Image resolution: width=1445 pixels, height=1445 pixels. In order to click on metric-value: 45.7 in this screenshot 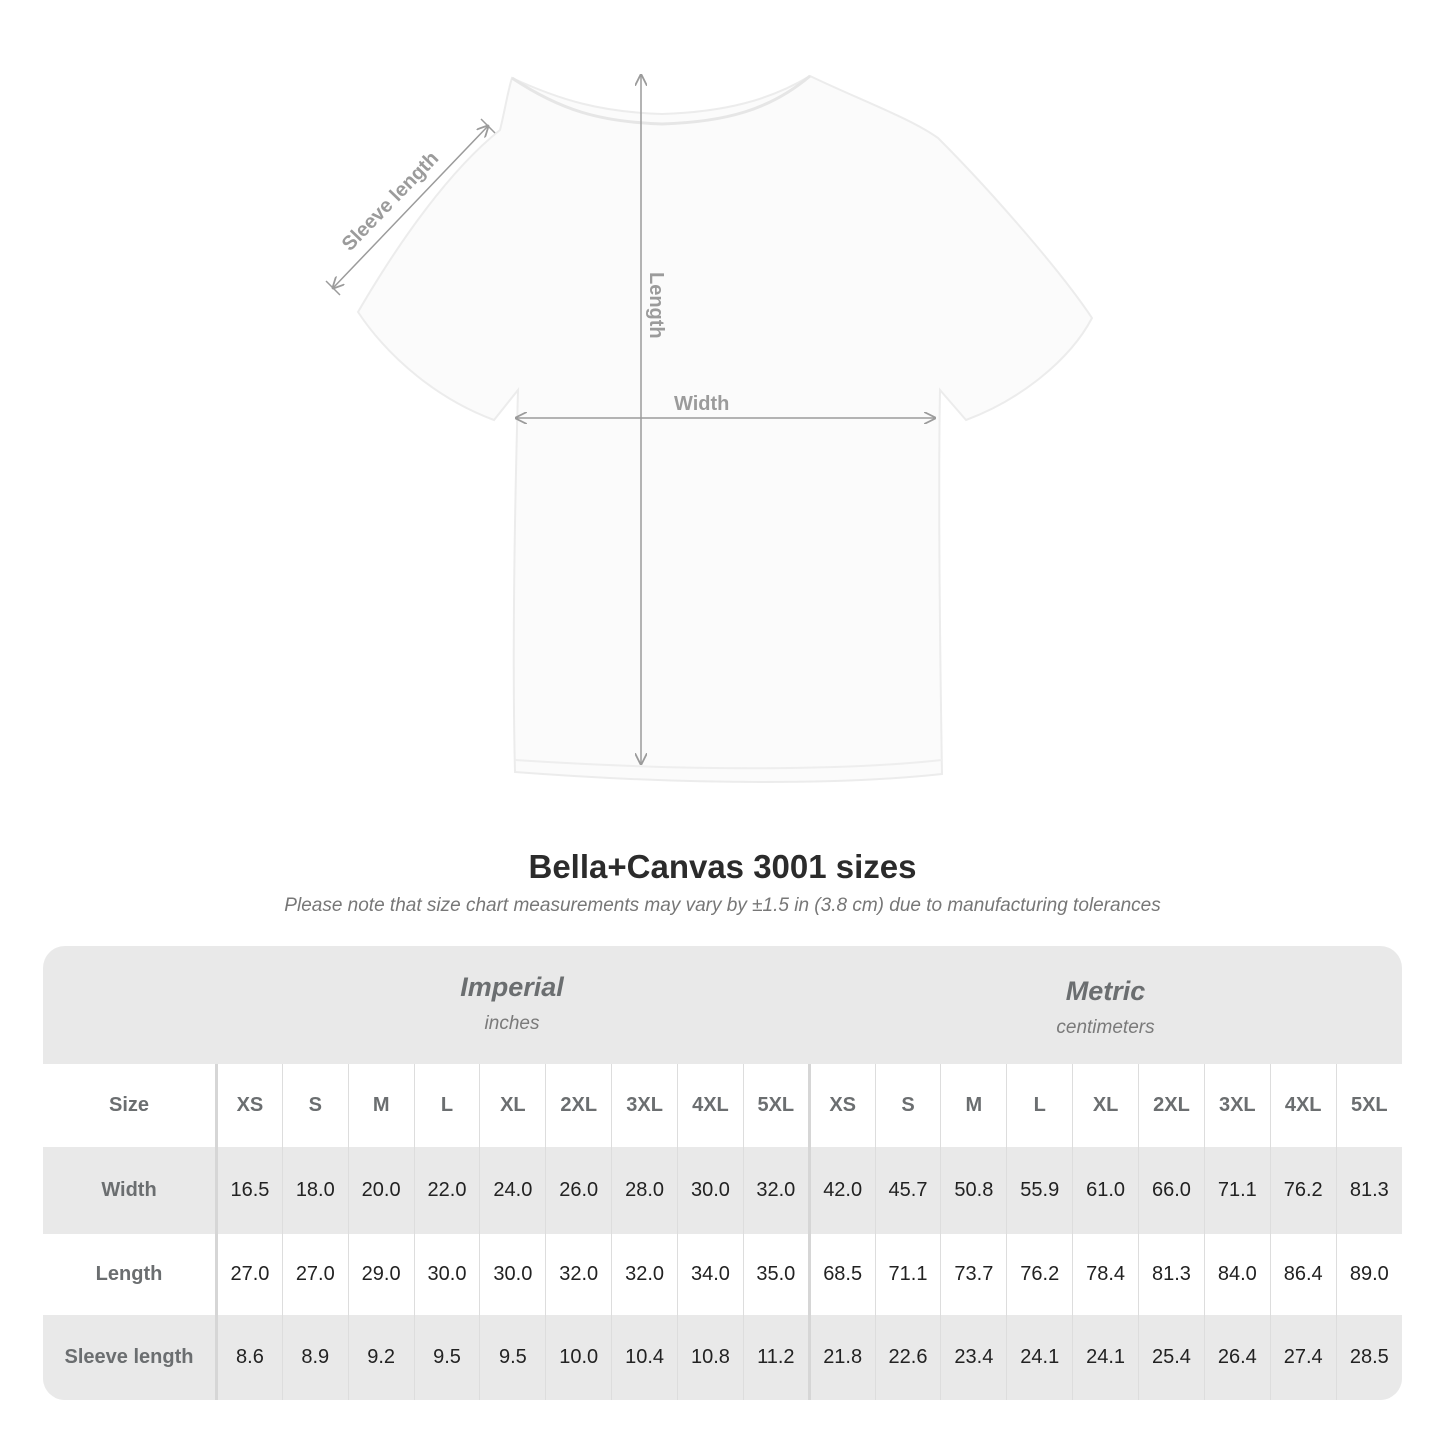, I will do `click(907, 1190)`.